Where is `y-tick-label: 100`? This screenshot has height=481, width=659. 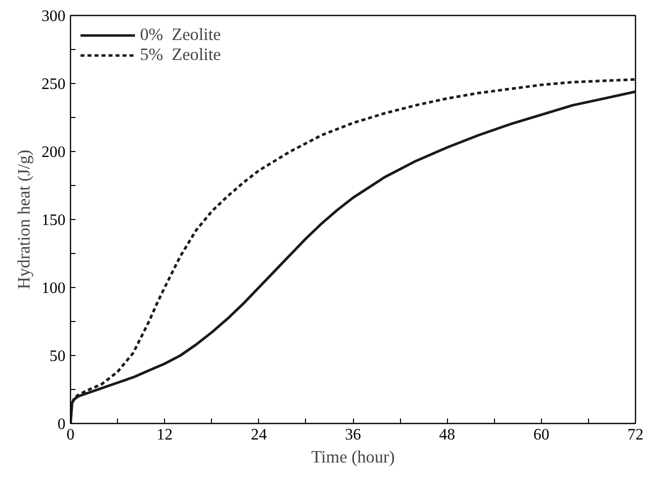
y-tick-label: 100 is located at coordinates (54, 288).